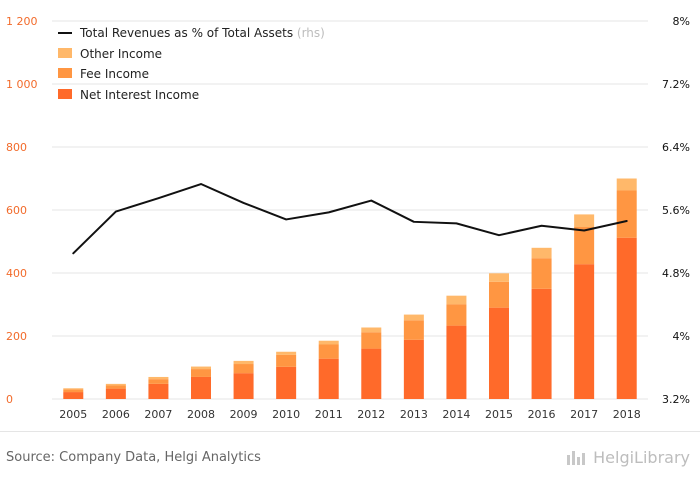 The width and height of the screenshot is (700, 484). I want to click on y-left-tick-label: 200, so click(16, 336).